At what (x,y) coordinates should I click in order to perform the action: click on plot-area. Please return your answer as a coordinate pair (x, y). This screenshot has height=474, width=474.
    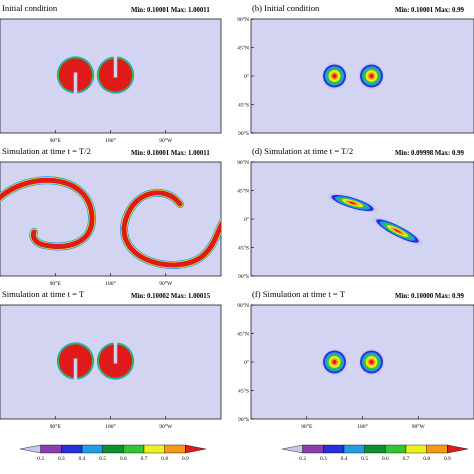
    Looking at the image, I should click on (362, 219).